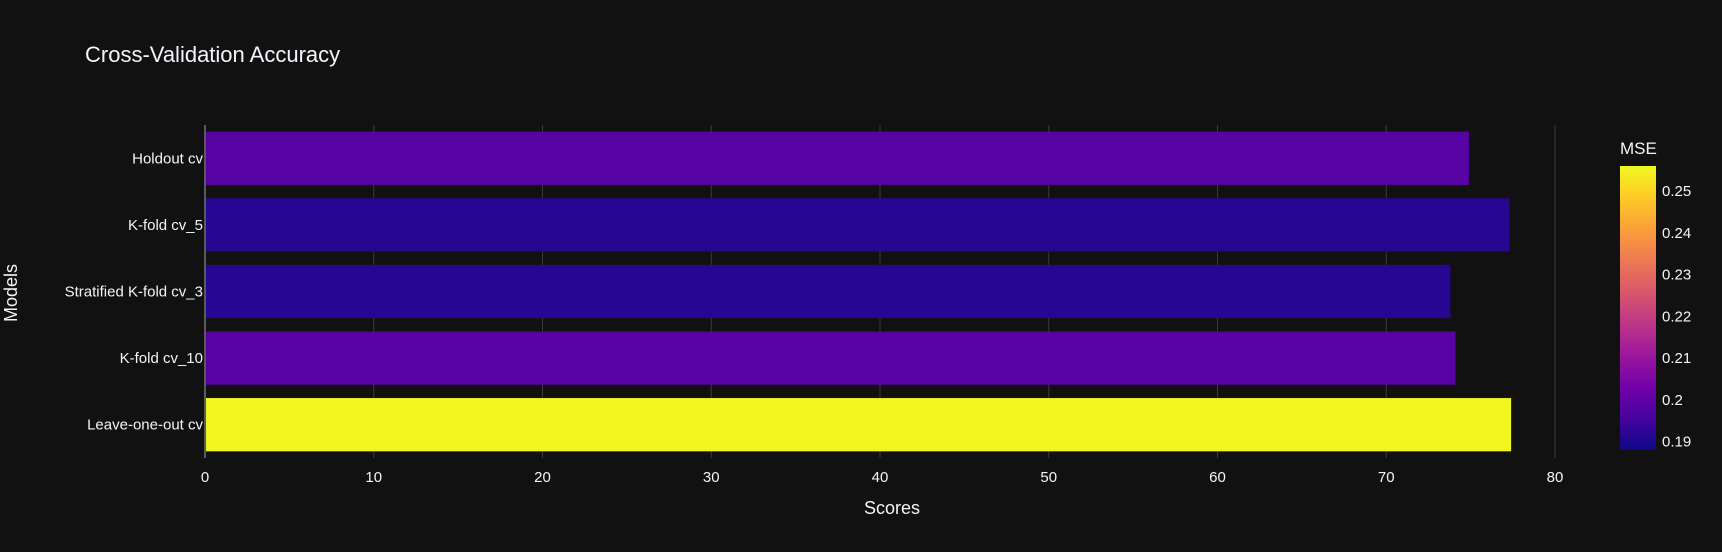 The image size is (1722, 552). What do you see at coordinates (134, 292) in the screenshot?
I see `y-tick-label: Stratified K-fold cv_3` at bounding box center [134, 292].